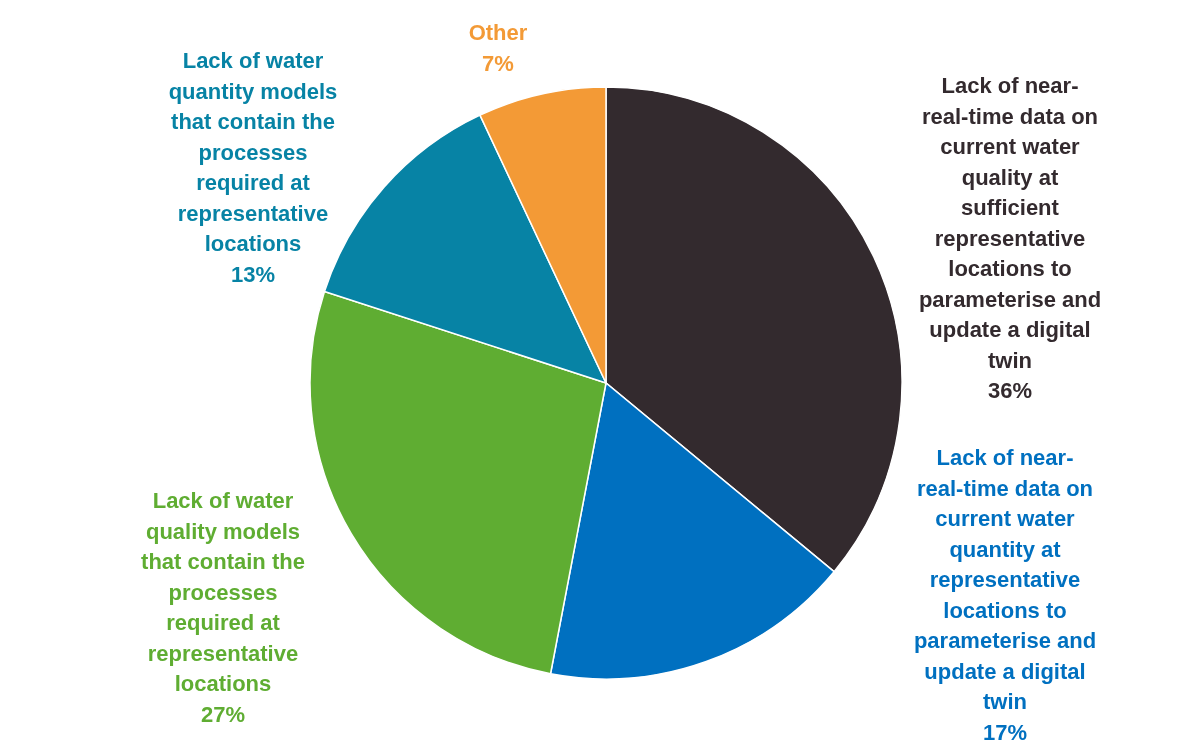 The width and height of the screenshot is (1186, 745). Describe the element at coordinates (223, 592) in the screenshot. I see `slice-label: Lack of water quality models that contain the processes required at representative locations` at that location.